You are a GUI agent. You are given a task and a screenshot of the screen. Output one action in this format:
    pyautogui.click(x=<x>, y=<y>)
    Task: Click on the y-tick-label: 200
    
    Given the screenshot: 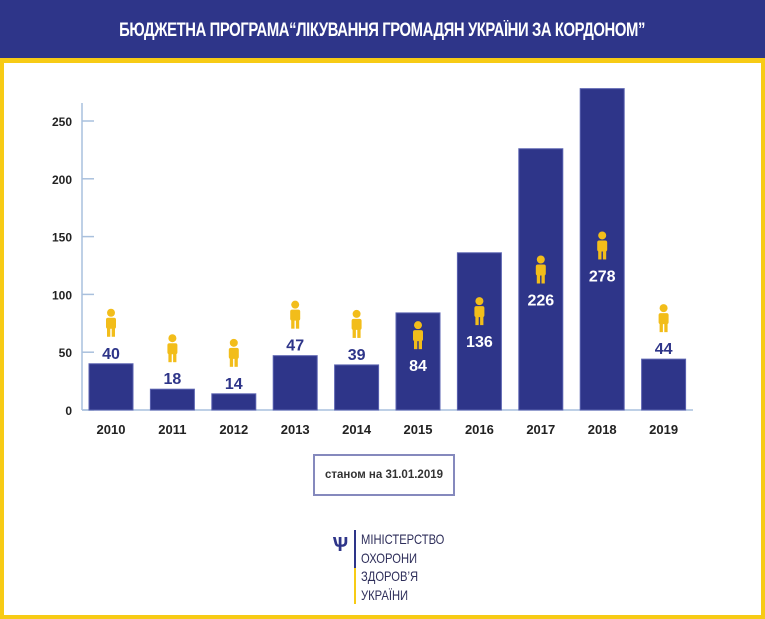 What is the action you would take?
    pyautogui.click(x=62, y=180)
    